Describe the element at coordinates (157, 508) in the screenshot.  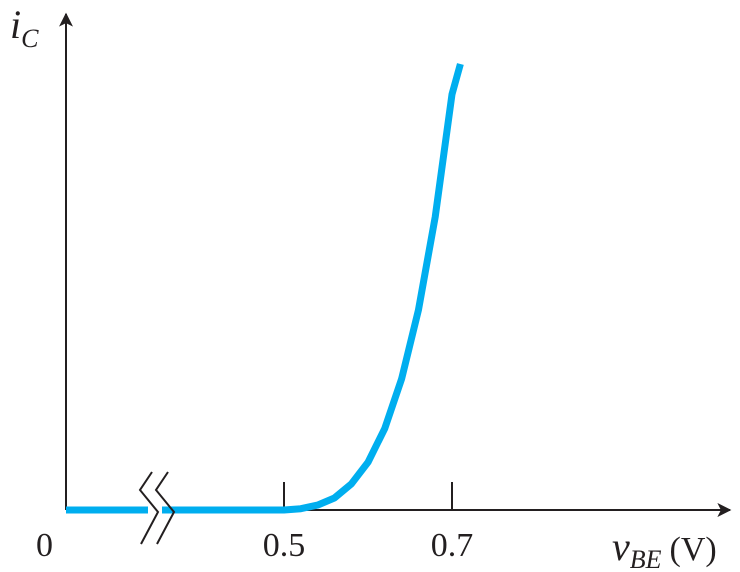
I see `axis-break-marker` at that location.